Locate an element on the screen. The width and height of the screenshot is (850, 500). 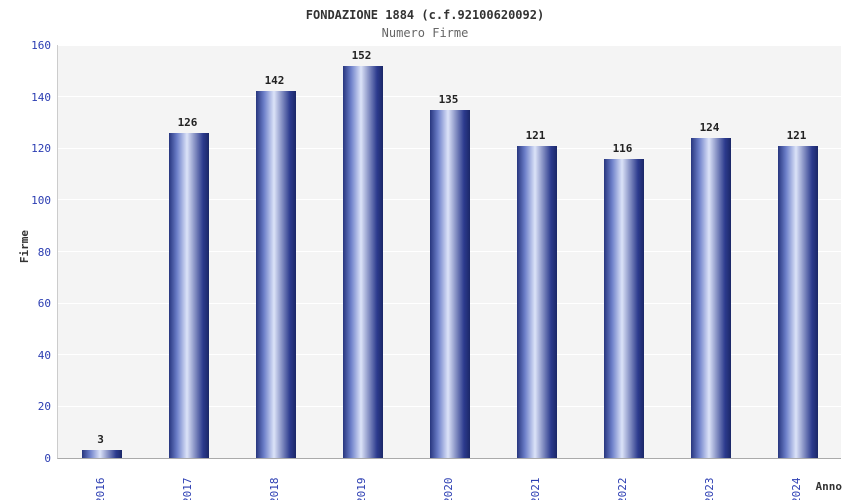
x-tick-label: 2017 is located at coordinates (187, 488).